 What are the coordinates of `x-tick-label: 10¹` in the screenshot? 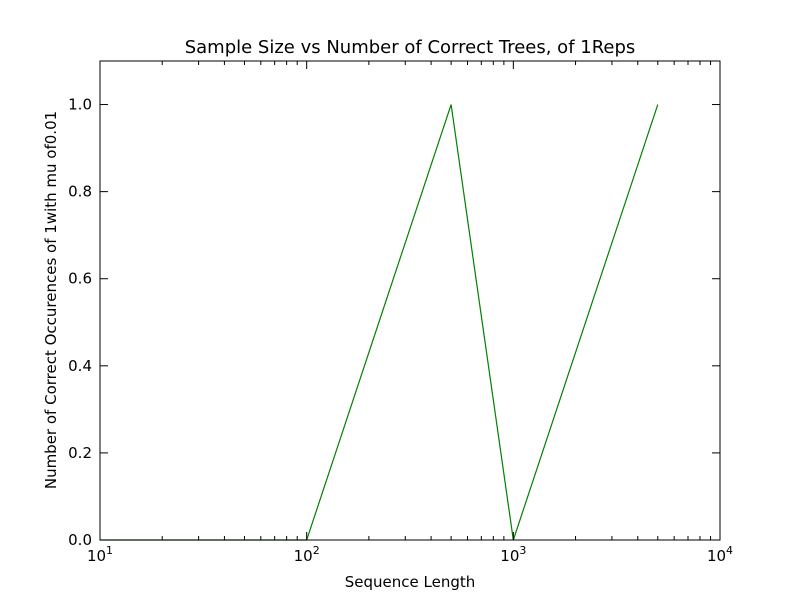 It's located at (100, 554).